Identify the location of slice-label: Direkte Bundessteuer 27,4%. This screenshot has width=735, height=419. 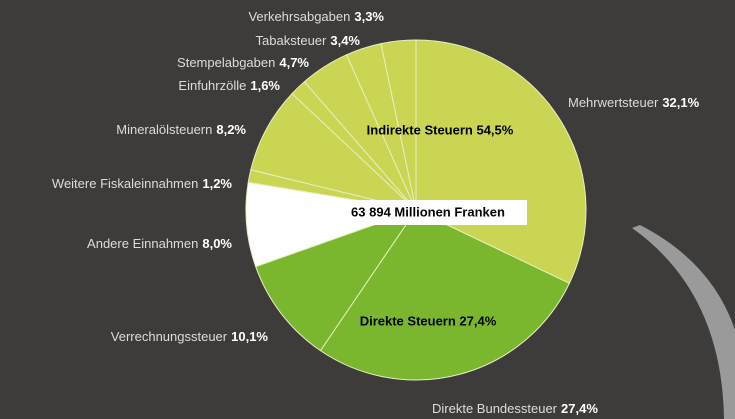
(515, 408).